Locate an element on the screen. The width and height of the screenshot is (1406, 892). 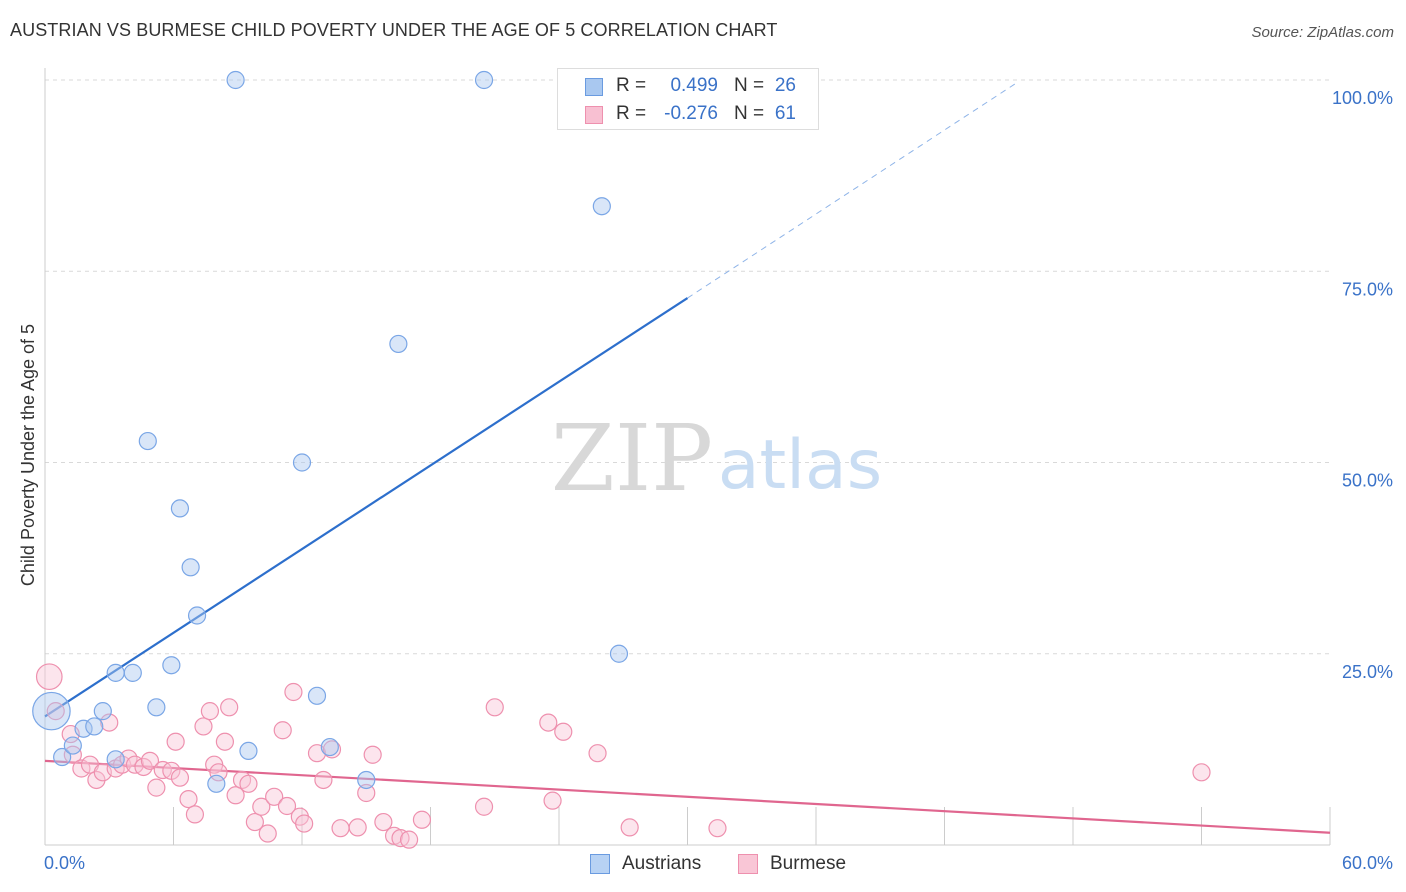
correlation-legend: R = 0.499 N = 26 R = -0.276 N = 61 is located at coordinates (688, 99).